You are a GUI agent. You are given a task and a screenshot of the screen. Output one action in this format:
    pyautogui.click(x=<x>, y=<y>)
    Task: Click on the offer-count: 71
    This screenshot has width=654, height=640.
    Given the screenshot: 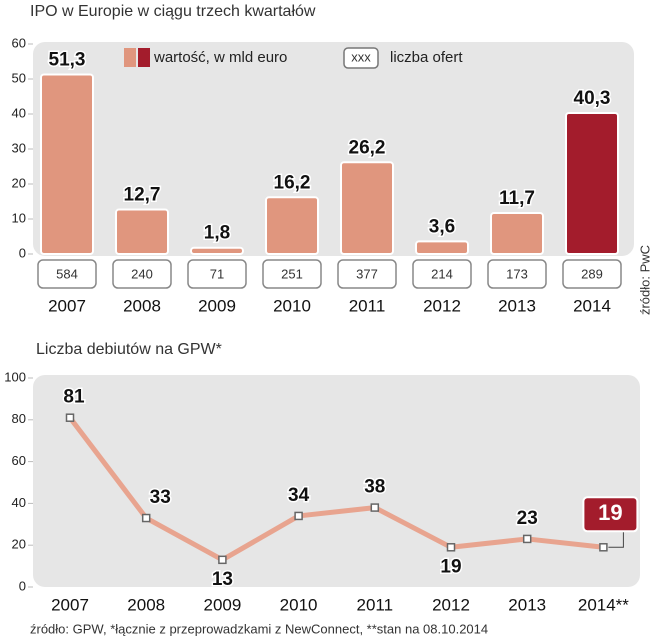 What is the action you would take?
    pyautogui.click(x=217, y=273)
    